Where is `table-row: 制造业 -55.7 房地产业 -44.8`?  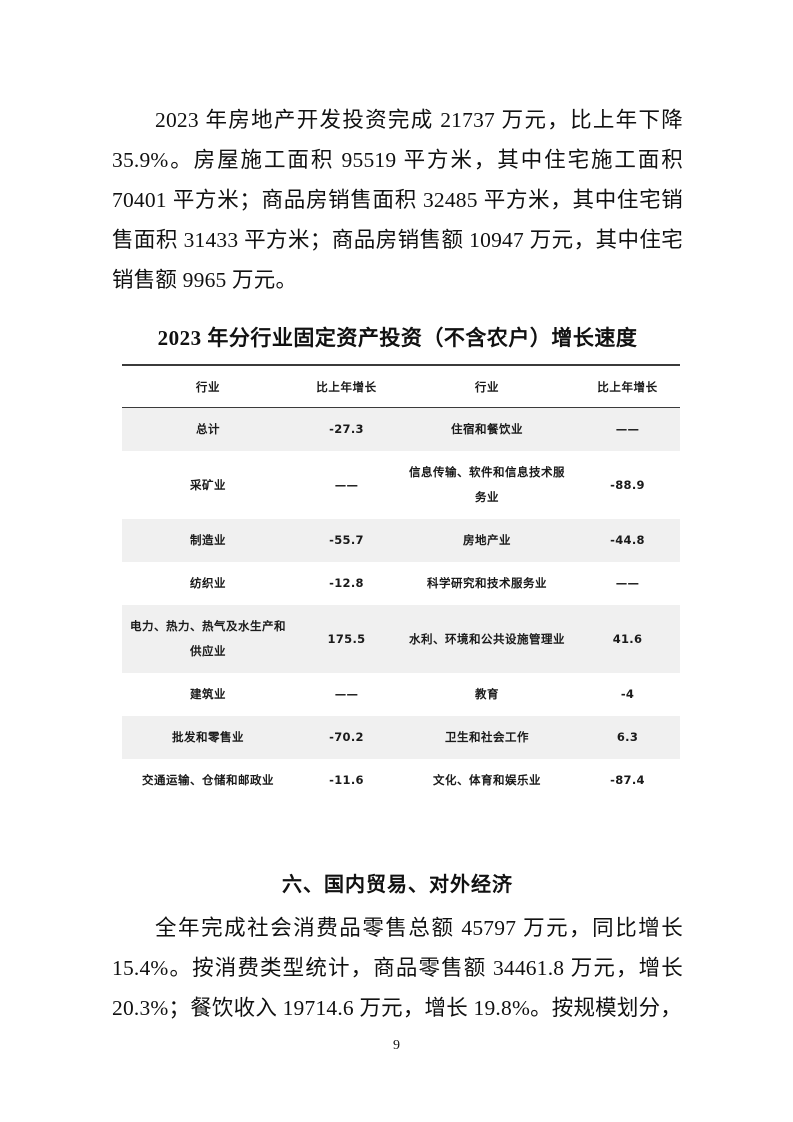 table-row: 制造业 -55.7 房地产业 -44.8 is located at coordinates (401, 540).